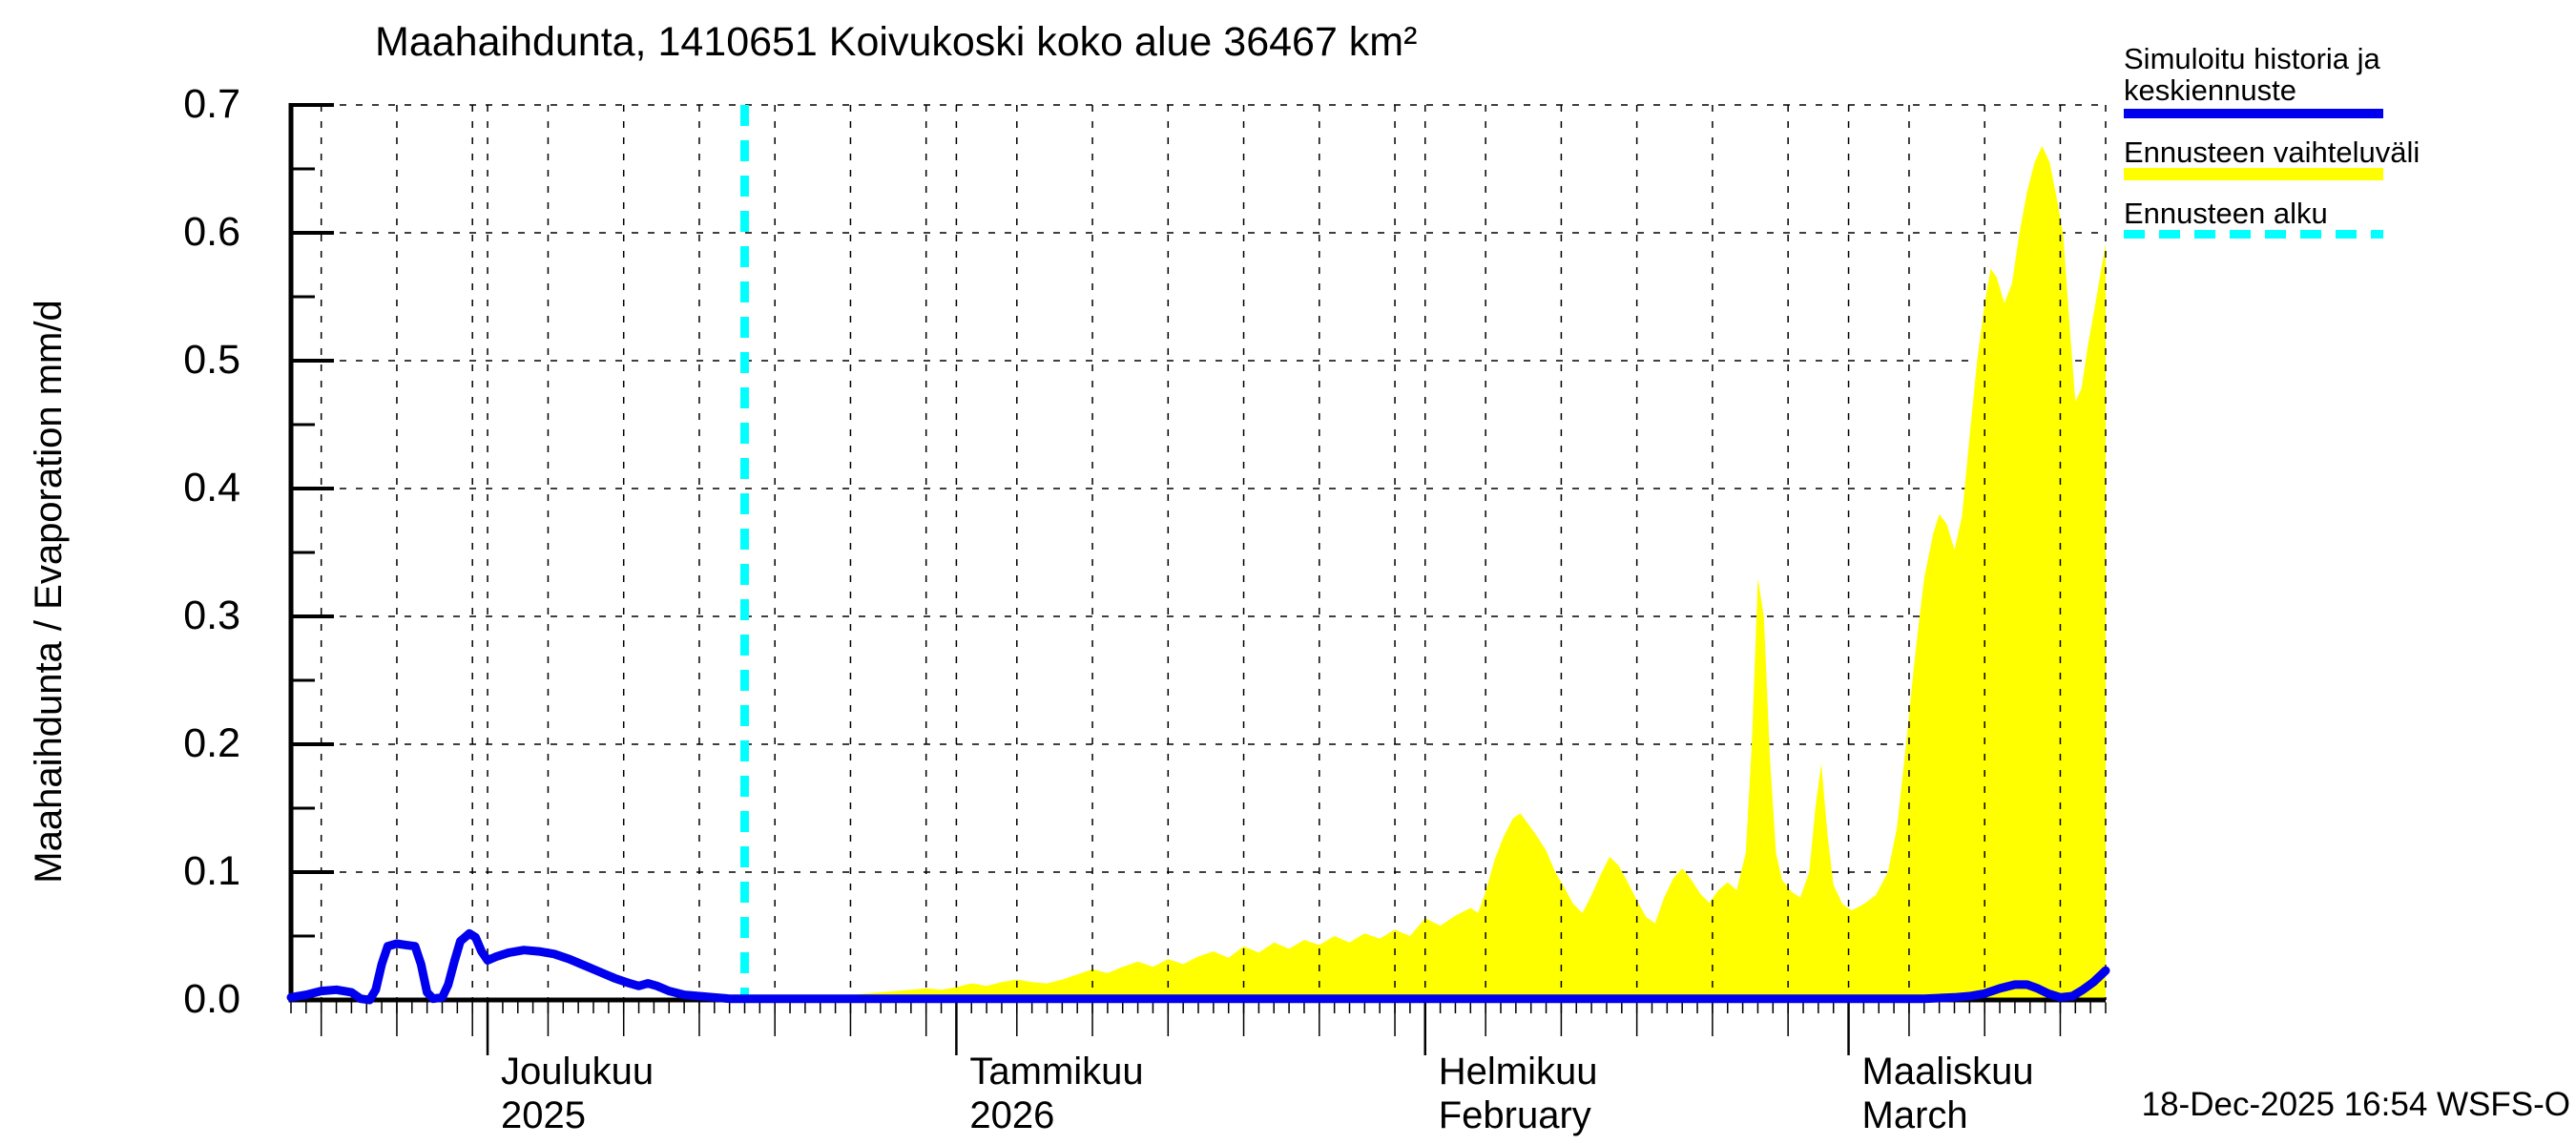 The image size is (2576, 1145). Describe the element at coordinates (211, 615) in the screenshot. I see `y-tick-label: 0.3` at that location.